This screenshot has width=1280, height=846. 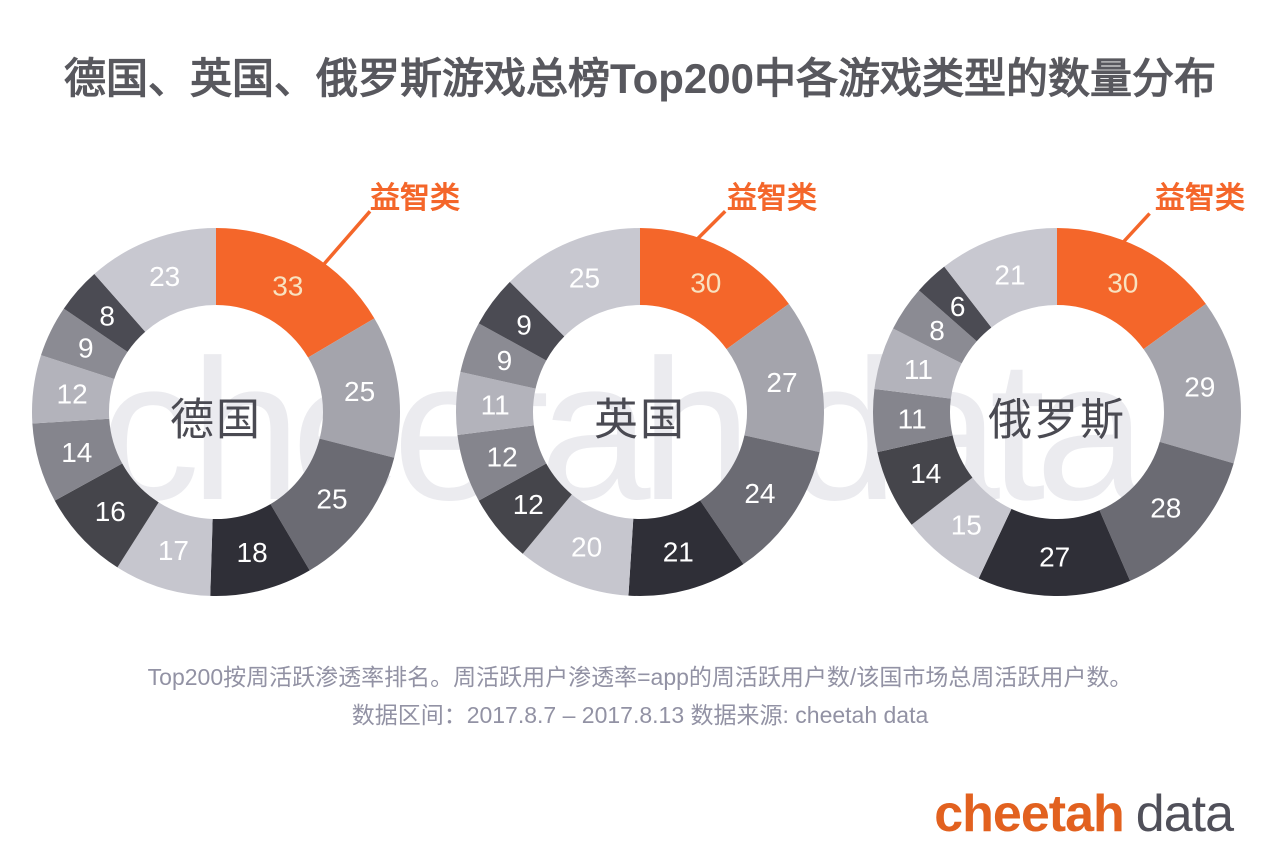 What do you see at coordinates (1057, 420) in the screenshot?
I see `donut-center-label-russia: 俄罗斯` at bounding box center [1057, 420].